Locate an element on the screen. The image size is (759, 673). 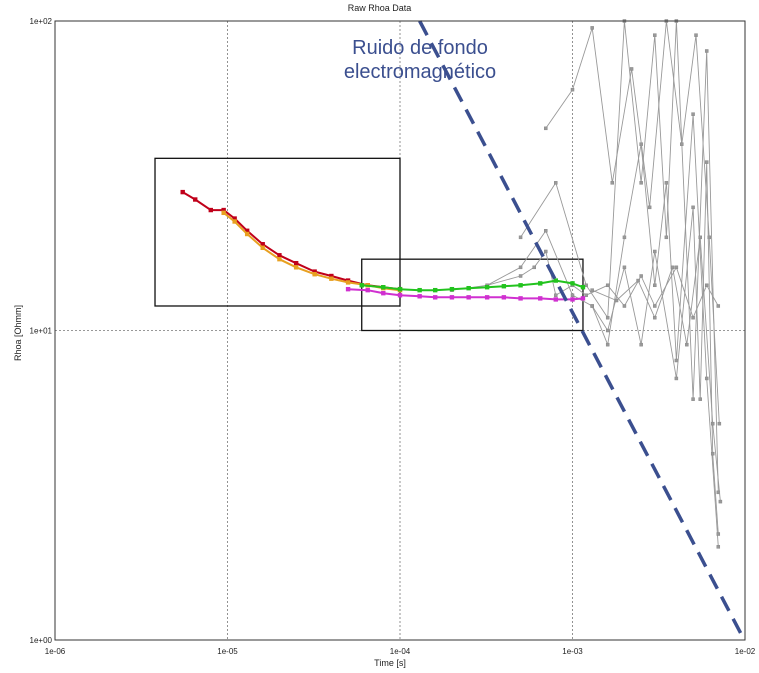
y-tick-label: 1e+02 is located at coordinates (41, 21).